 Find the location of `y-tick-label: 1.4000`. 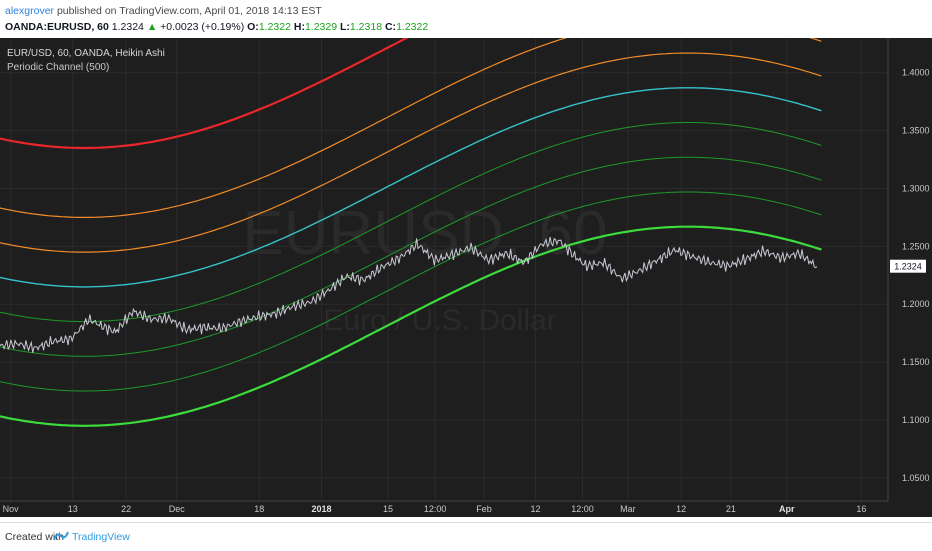

y-tick-label: 1.4000 is located at coordinates (916, 73).